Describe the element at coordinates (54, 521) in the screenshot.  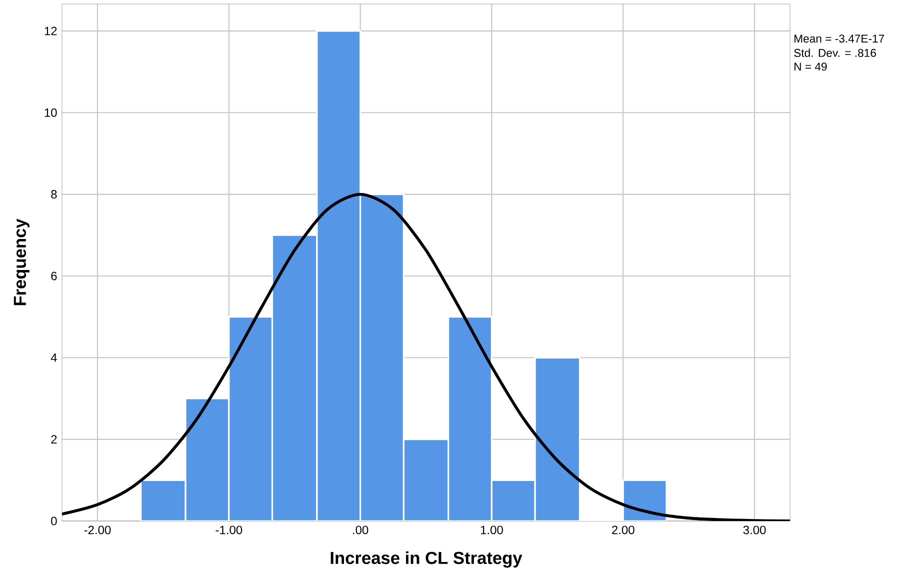
I see `y-tick-label: 0` at that location.